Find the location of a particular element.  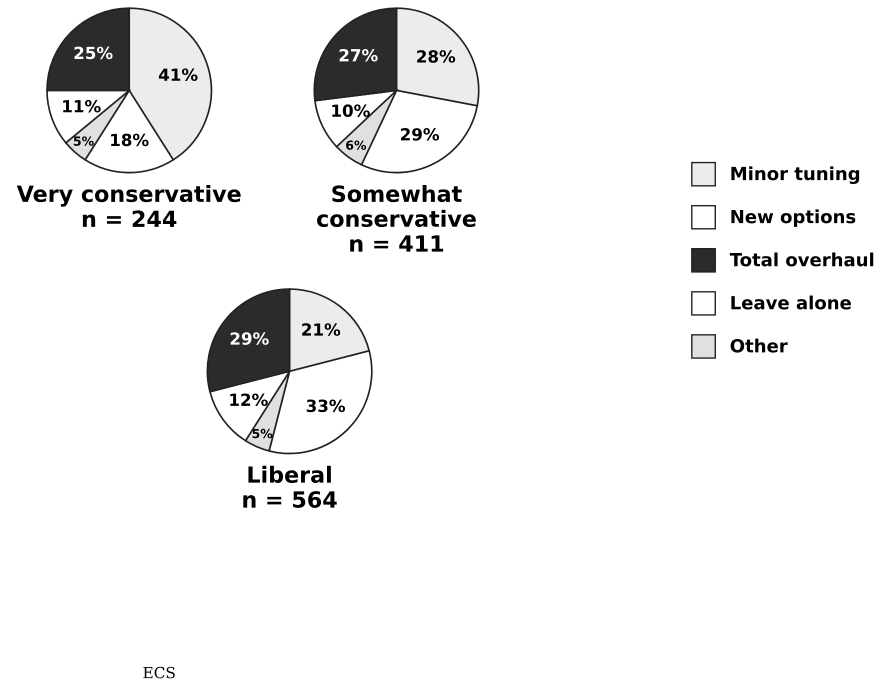

data-label: 25% is located at coordinates (93, 53).